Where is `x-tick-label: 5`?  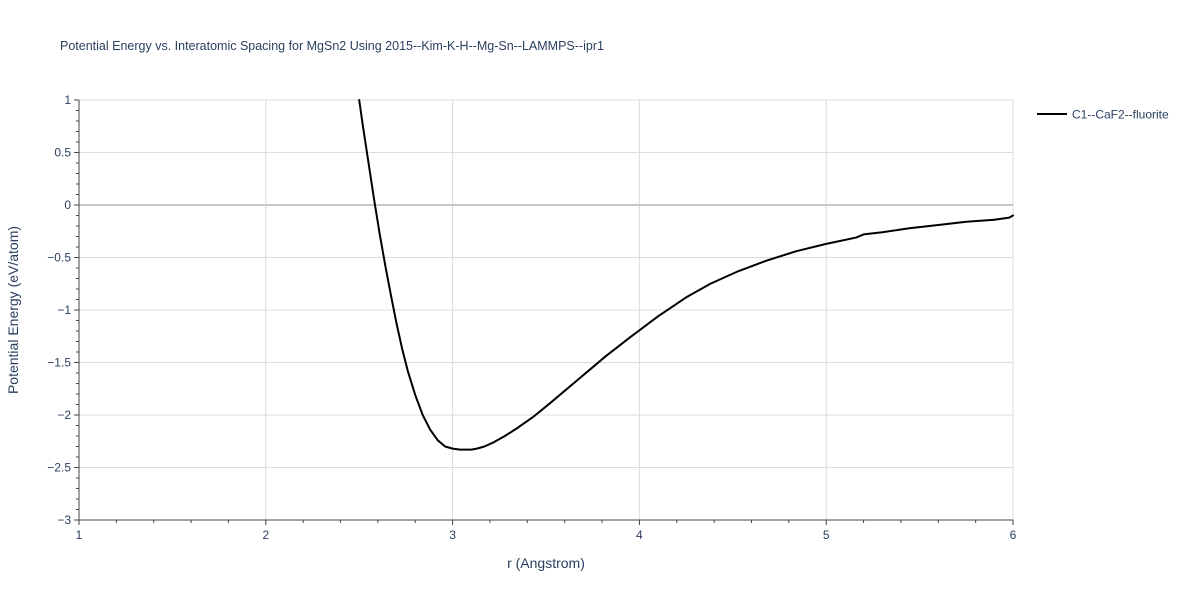
x-tick-label: 5 is located at coordinates (826, 535).